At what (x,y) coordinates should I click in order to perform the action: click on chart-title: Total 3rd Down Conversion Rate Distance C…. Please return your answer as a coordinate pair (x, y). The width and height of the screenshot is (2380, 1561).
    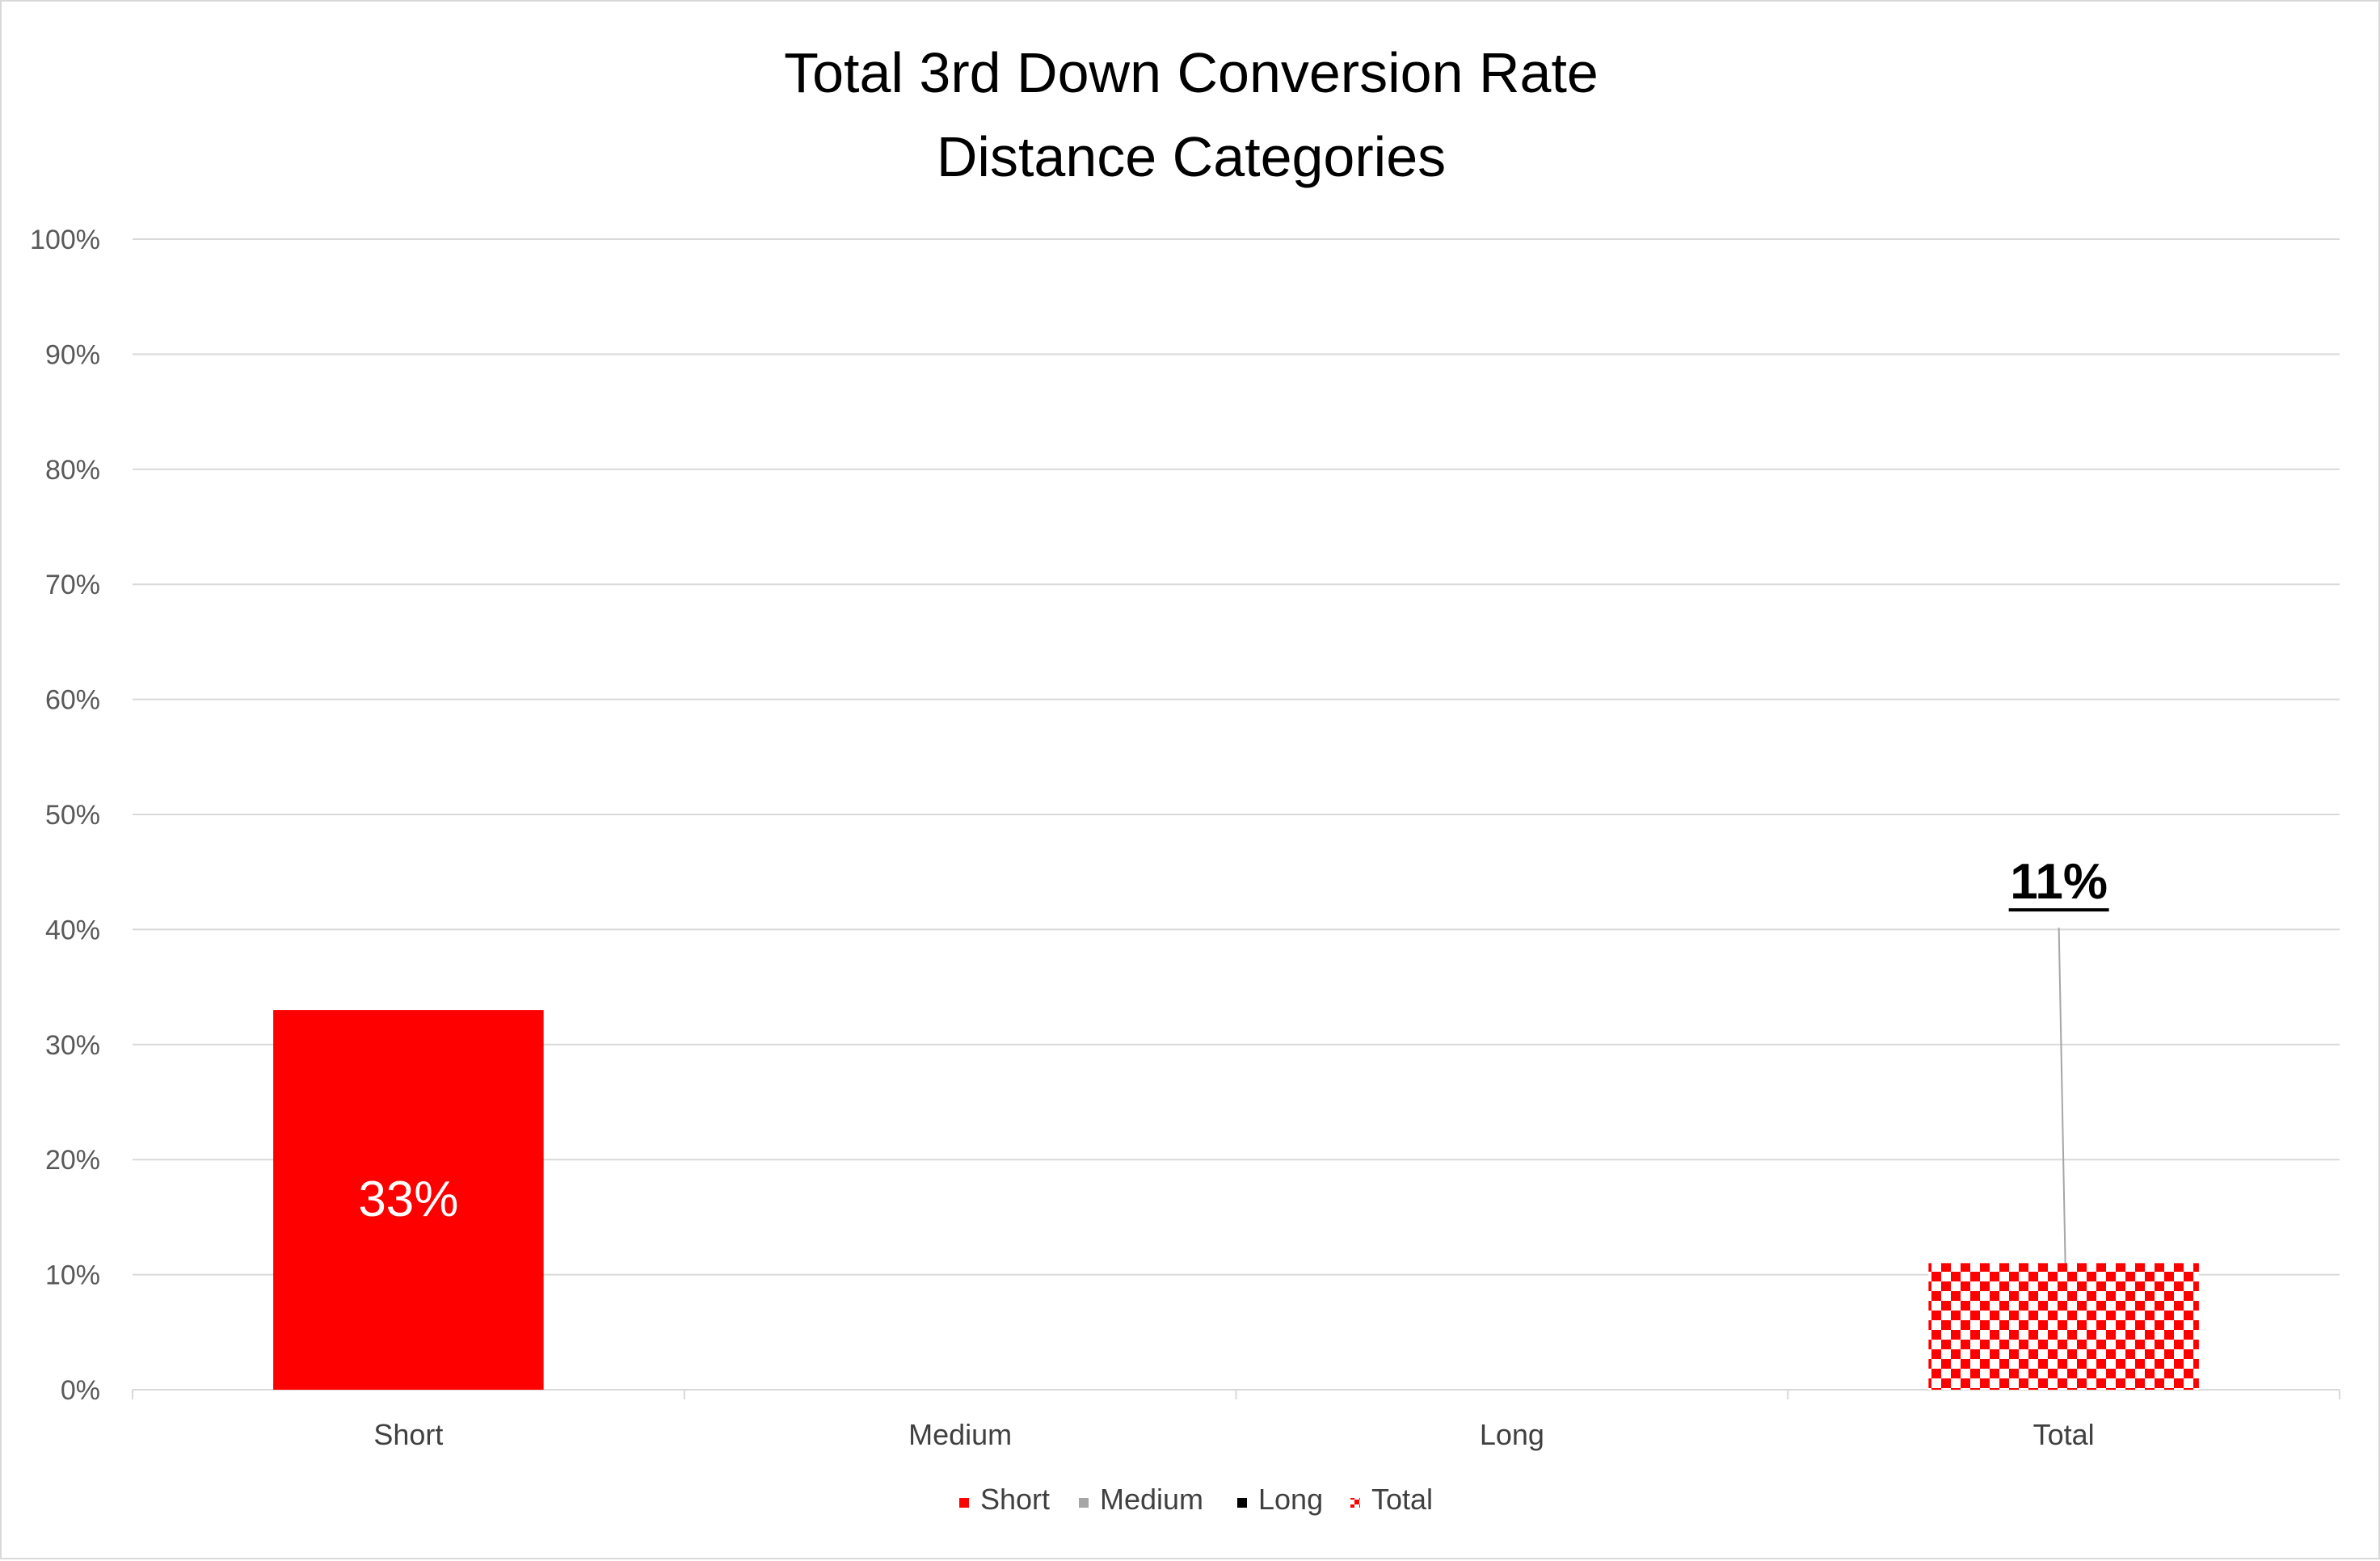
    Looking at the image, I should click on (1191, 115).